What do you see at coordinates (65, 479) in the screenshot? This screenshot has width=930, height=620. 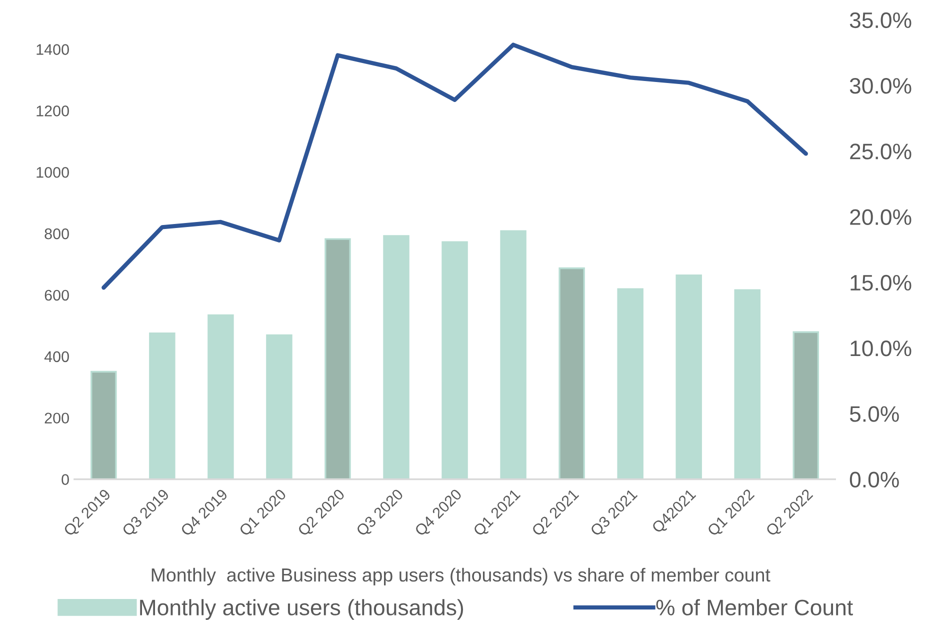 I see `y-tick-label: 0` at bounding box center [65, 479].